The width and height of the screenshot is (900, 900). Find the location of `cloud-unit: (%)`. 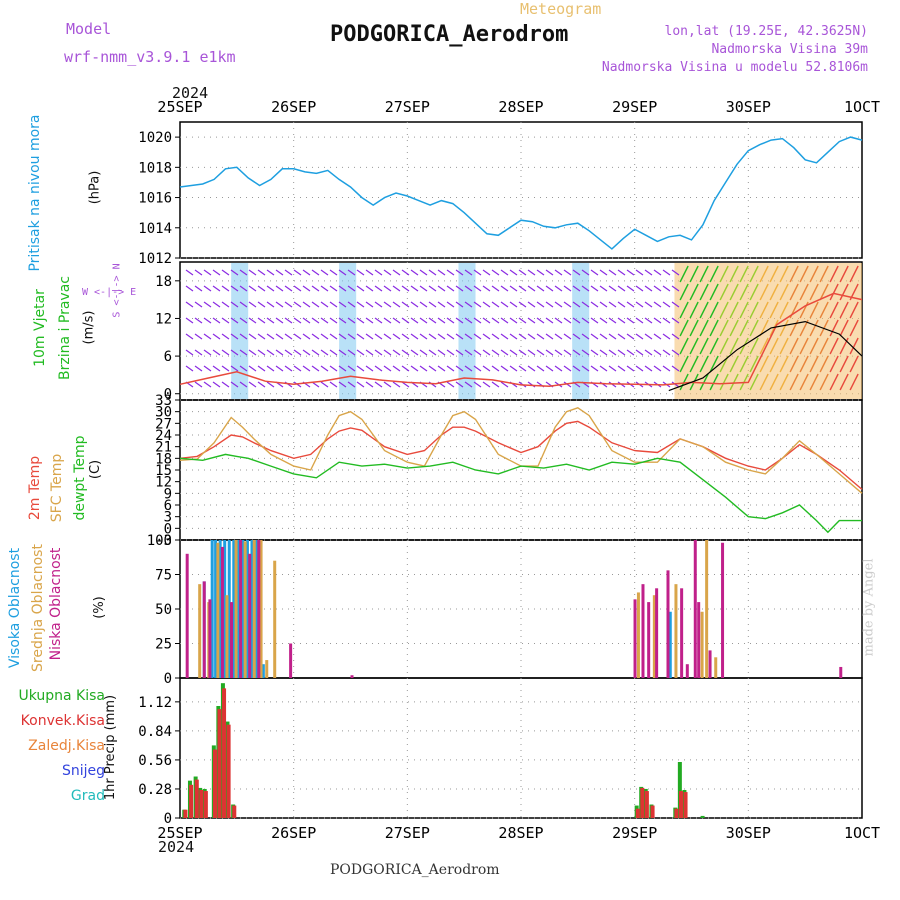

cloud-unit: (%) is located at coordinates (99, 607).